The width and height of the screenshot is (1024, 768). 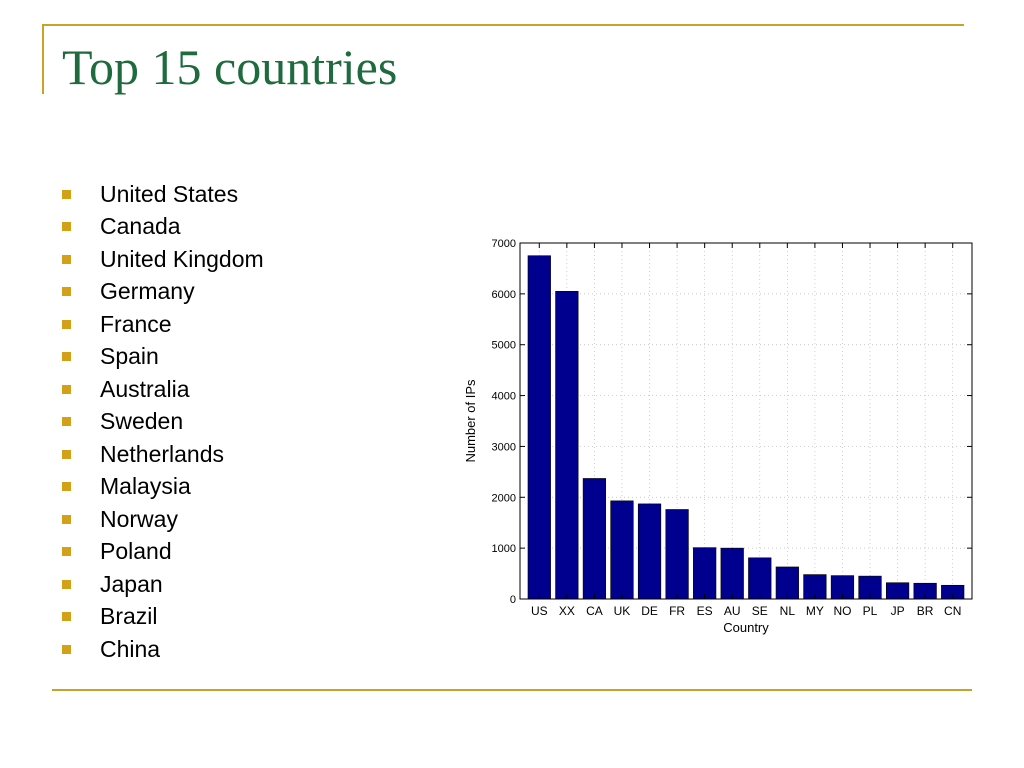 I want to click on x-tick-label: US, so click(x=539, y=611).